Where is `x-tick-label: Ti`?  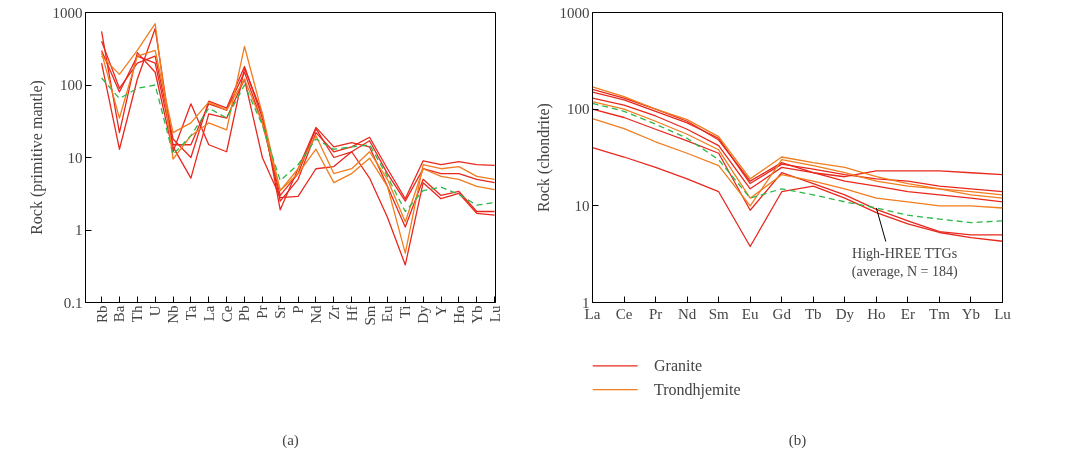 x-tick-label: Ti is located at coordinates (405, 312).